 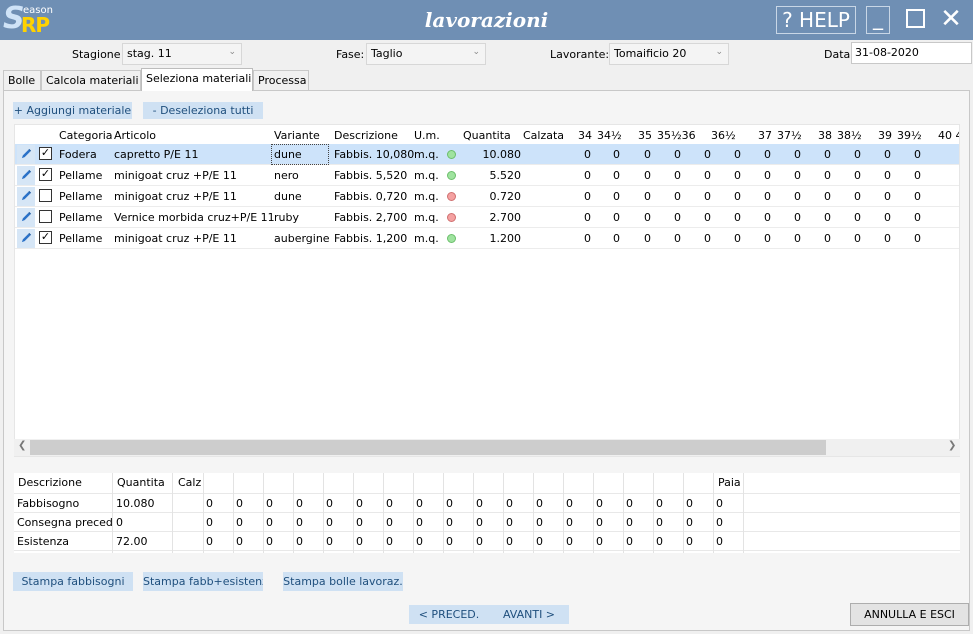 I want to click on col-size: 37½, so click(x=789, y=135).